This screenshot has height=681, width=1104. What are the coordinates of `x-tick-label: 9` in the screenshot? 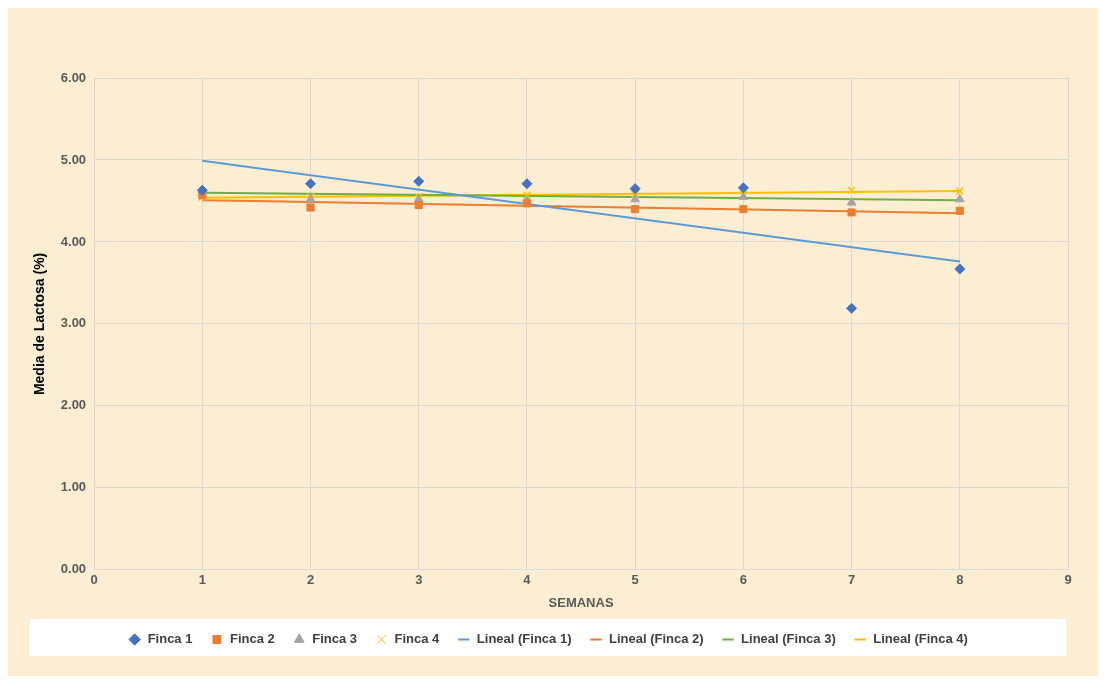 It's located at (1068, 580).